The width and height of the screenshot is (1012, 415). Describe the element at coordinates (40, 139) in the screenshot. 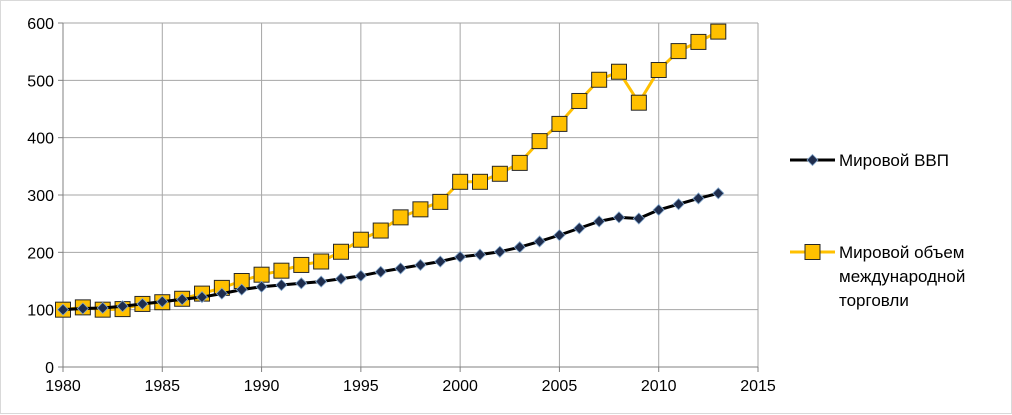

I see `y-tick-label: 400` at that location.